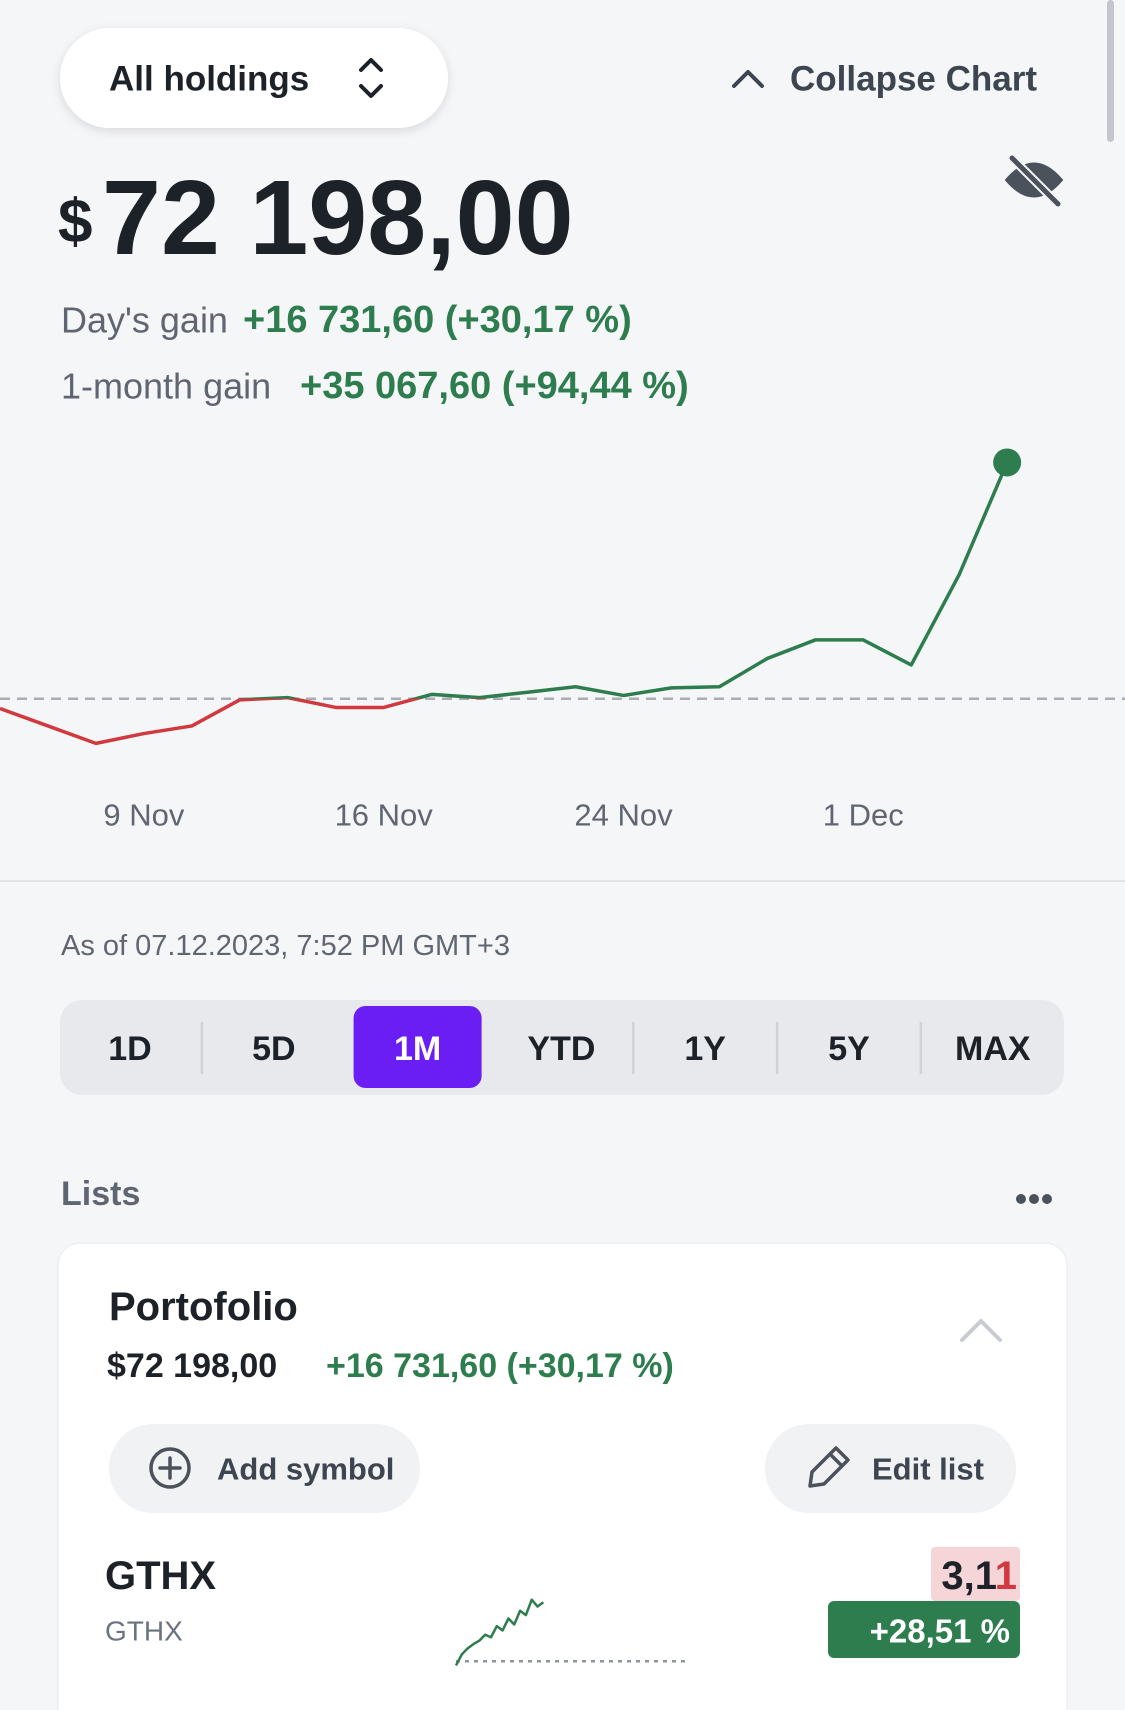 The image size is (1125, 1710). Describe the element at coordinates (75, 222) in the screenshot. I see `currency: $` at that location.